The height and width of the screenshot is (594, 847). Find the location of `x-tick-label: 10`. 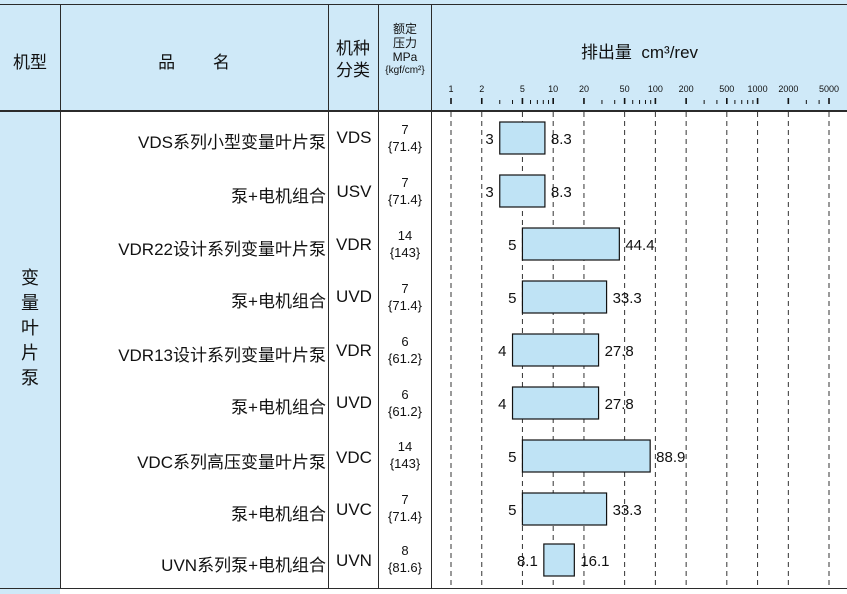

x-tick-label: 10 is located at coordinates (553, 89).